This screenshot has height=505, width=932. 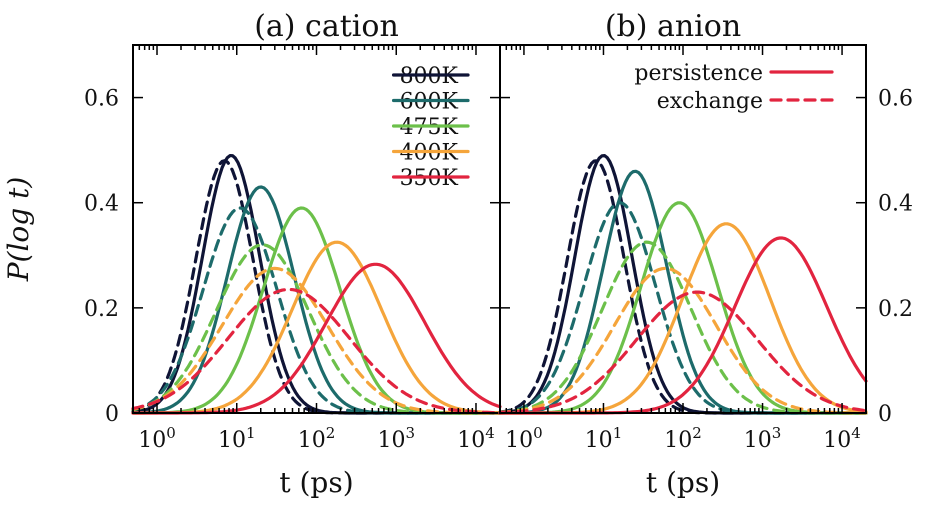 What do you see at coordinates (683, 482) in the screenshot?
I see `panel-b-x-axis-label: t (ps)` at bounding box center [683, 482].